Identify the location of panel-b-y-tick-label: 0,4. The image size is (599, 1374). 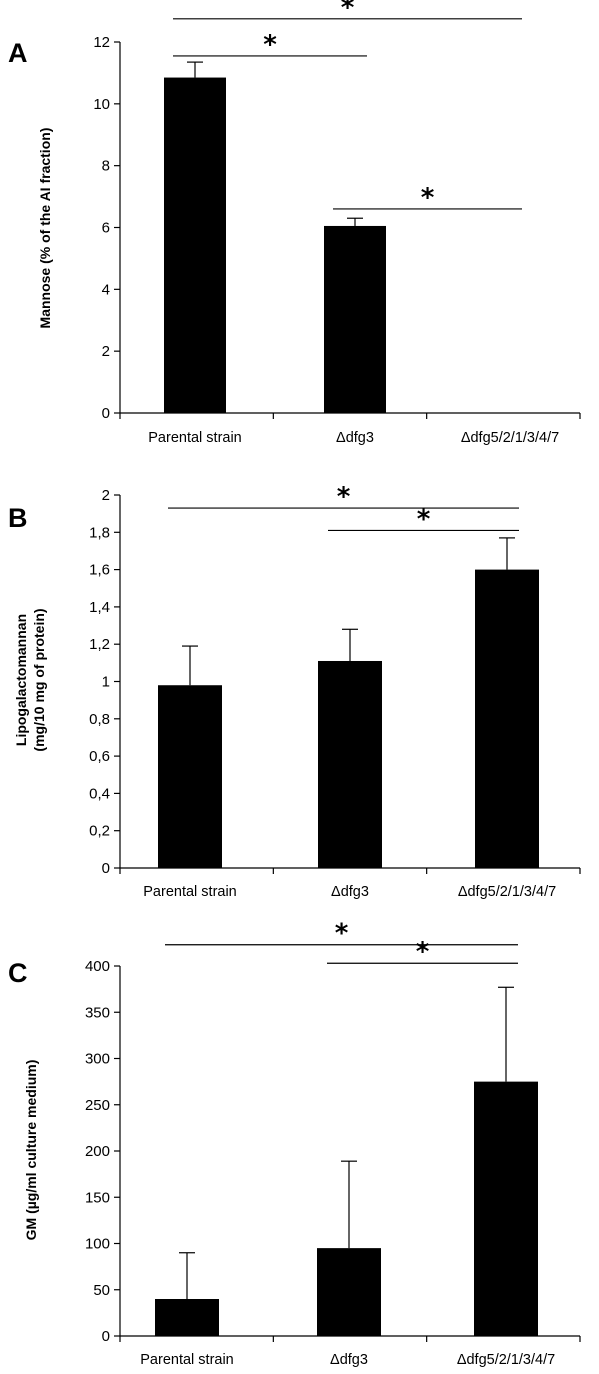
(99, 793).